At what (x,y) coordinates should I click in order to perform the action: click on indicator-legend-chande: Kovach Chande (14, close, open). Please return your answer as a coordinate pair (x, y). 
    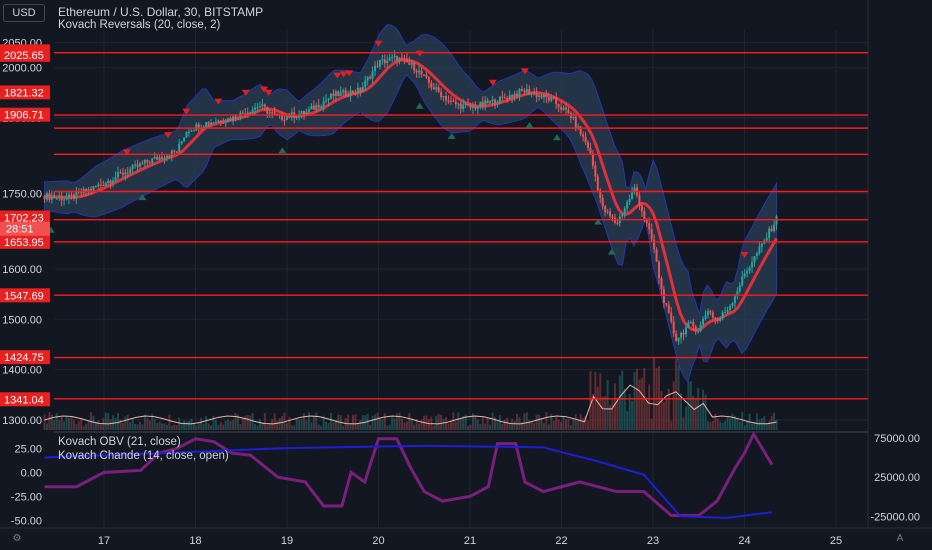
    Looking at the image, I should click on (143, 456).